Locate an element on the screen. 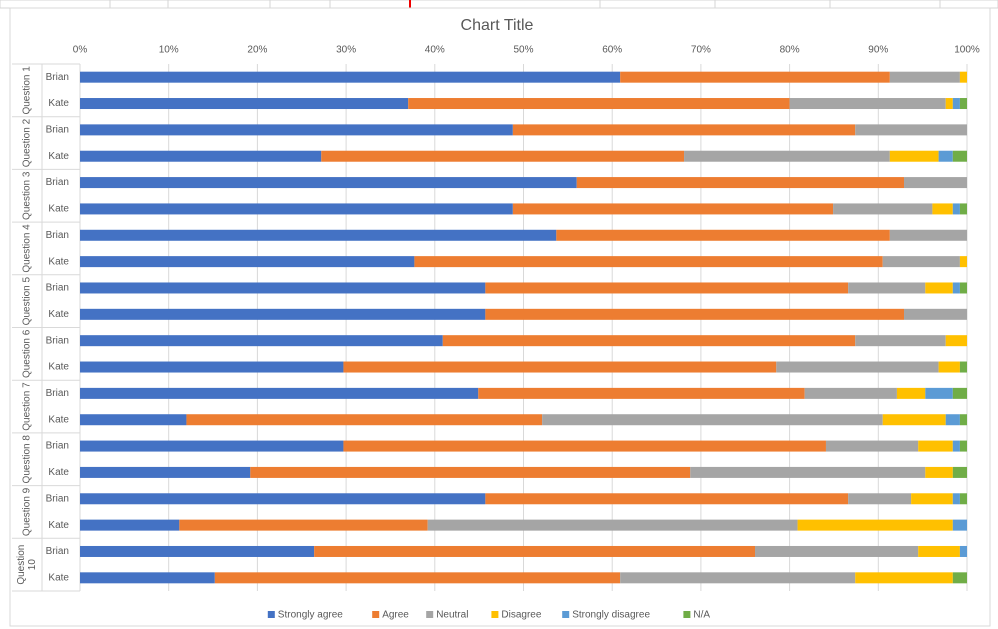 This screenshot has width=998, height=629. x-tick-label: 70% is located at coordinates (701, 50).